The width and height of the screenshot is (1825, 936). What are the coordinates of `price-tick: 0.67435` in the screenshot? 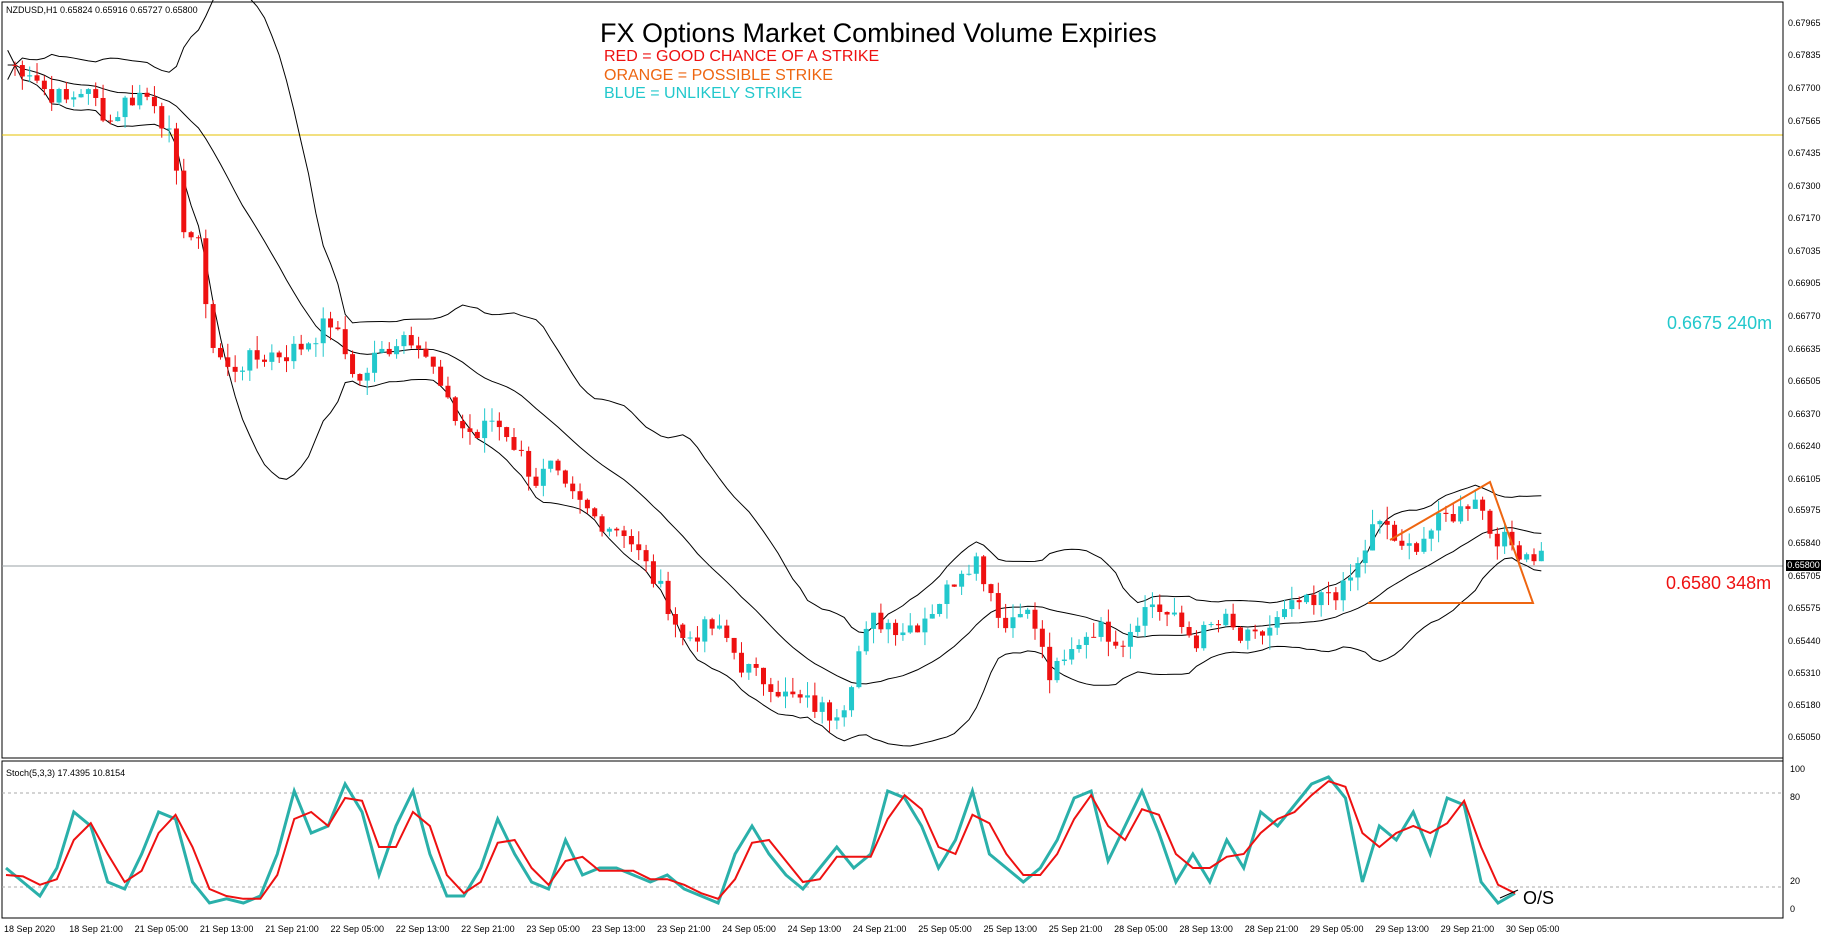 It's located at (1804, 153).